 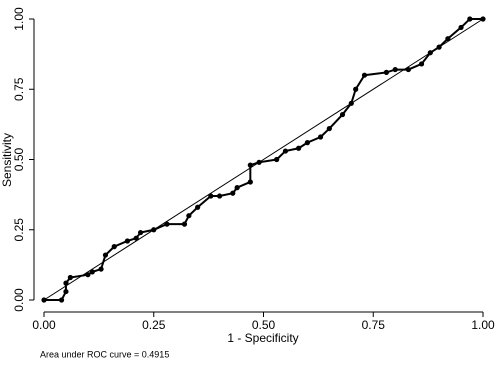 What do you see at coordinates (19, 300) in the screenshot?
I see `y-tick-label: 0.00` at bounding box center [19, 300].